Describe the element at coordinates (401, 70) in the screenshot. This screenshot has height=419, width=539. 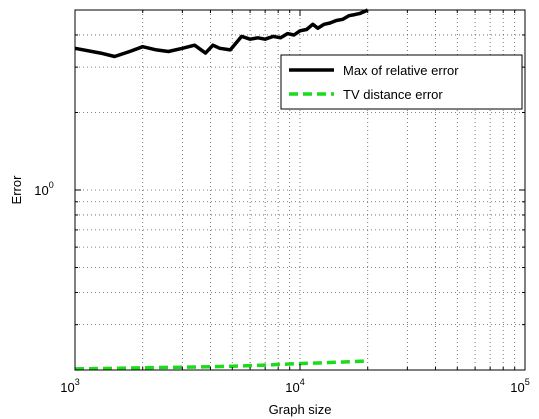
I see `legend-label-max-relative-error: Max of relative error` at that location.